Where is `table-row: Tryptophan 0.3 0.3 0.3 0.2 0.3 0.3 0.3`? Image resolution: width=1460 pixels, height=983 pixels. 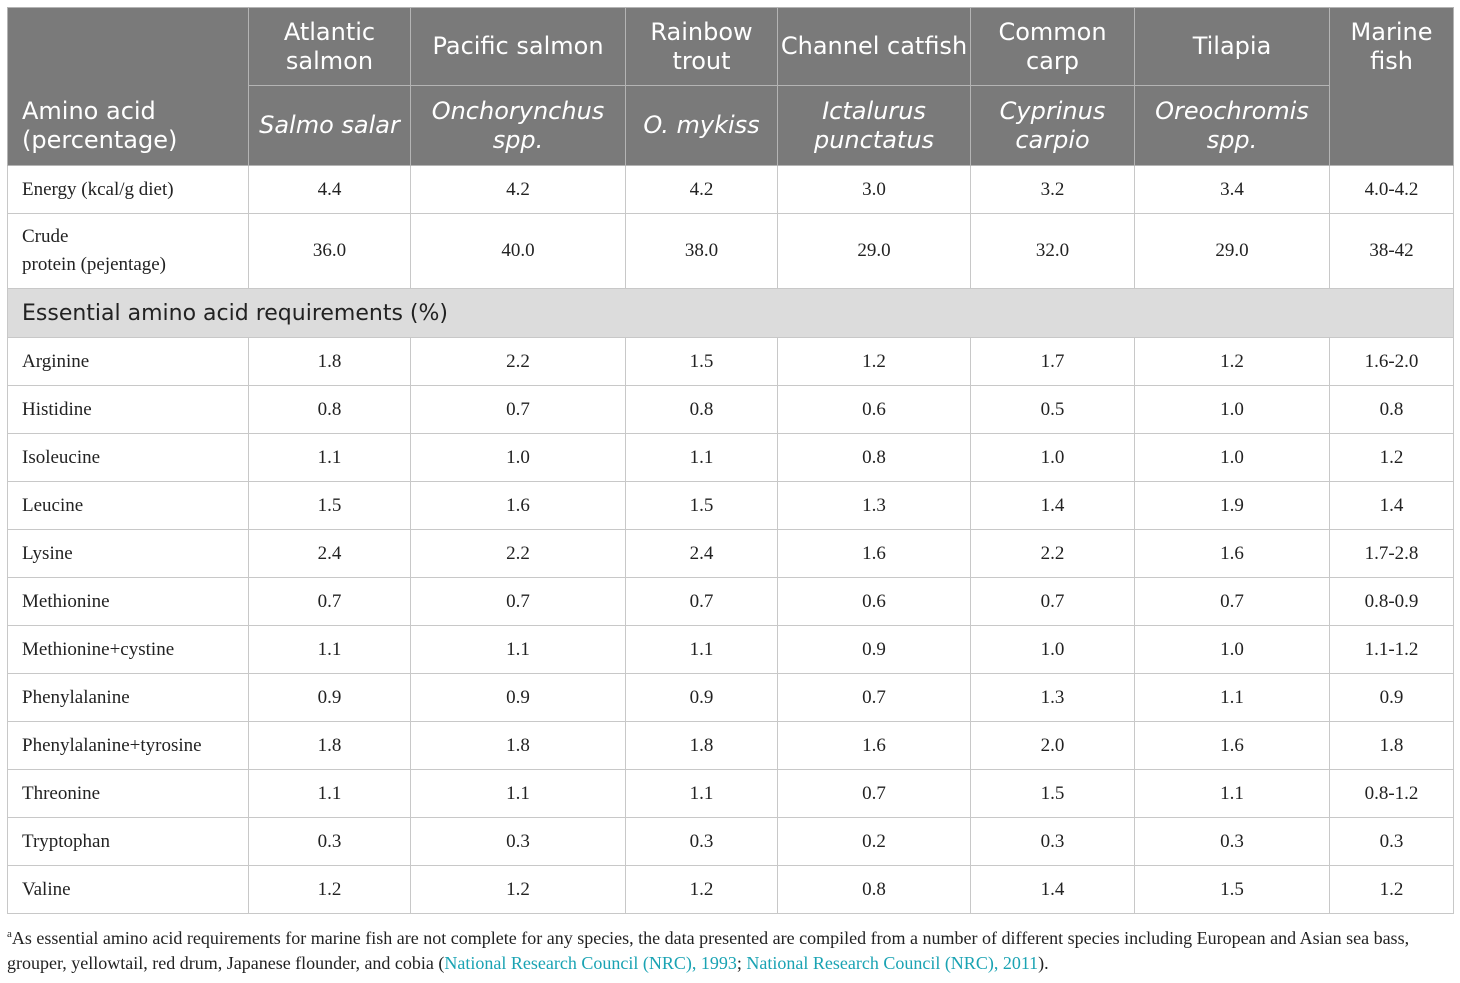 table-row: Tryptophan 0.3 0.3 0.3 0.2 0.3 0.3 0.3 is located at coordinates (730, 841).